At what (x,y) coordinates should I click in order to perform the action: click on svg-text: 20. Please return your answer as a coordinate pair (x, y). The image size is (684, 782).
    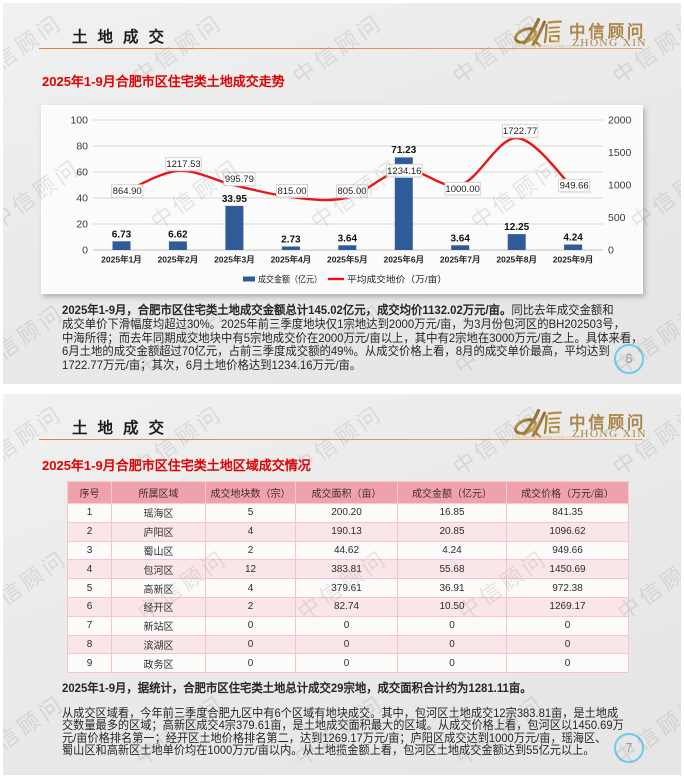
    Looking at the image, I should click on (82, 225).